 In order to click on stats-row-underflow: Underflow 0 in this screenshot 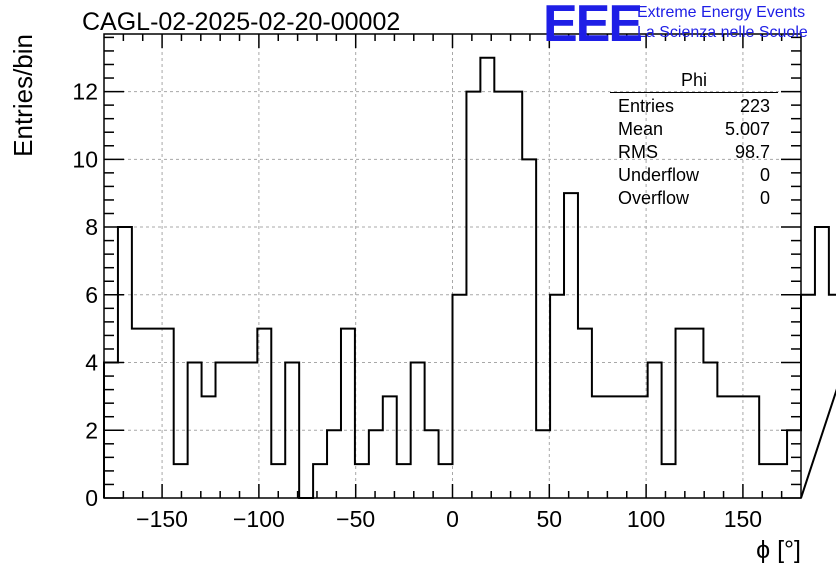, I will do `click(694, 175)`.